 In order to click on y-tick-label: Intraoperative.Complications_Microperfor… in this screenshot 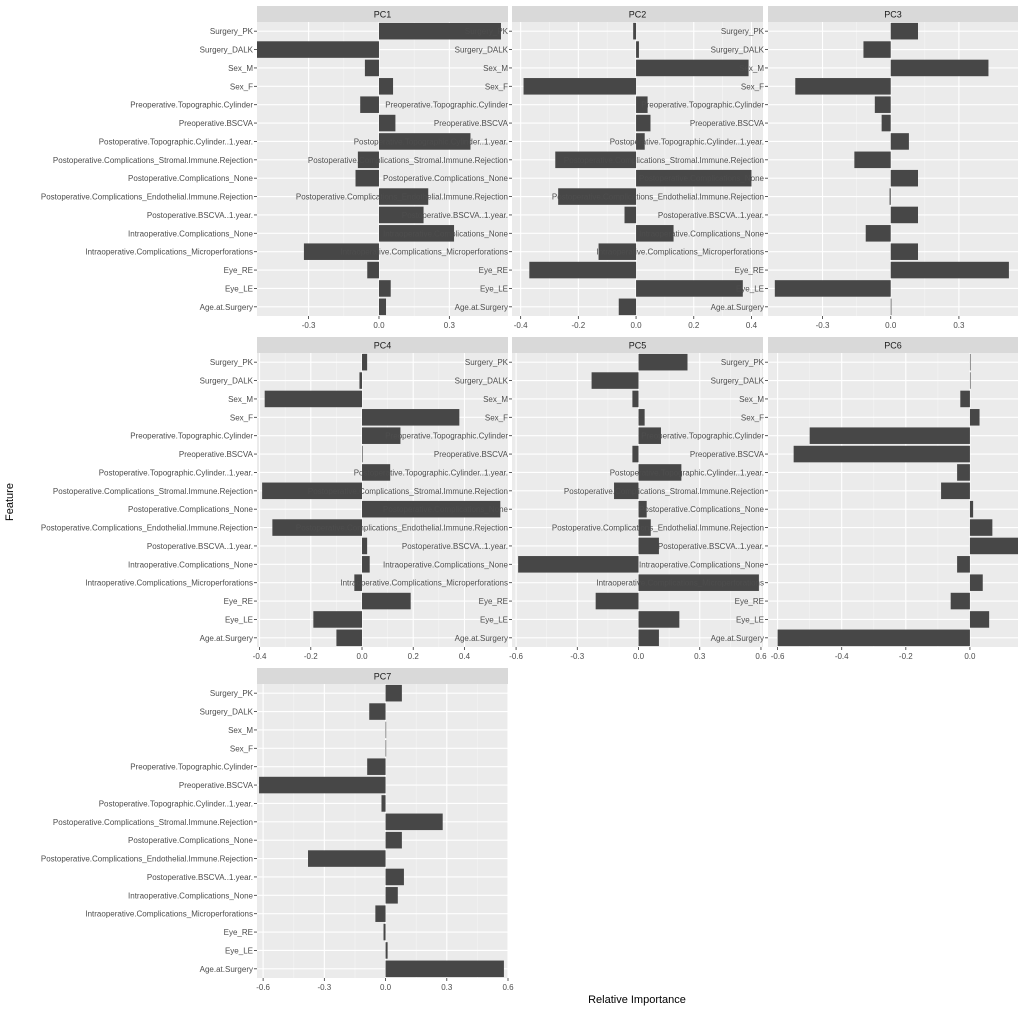, I will do `click(680, 583)`.